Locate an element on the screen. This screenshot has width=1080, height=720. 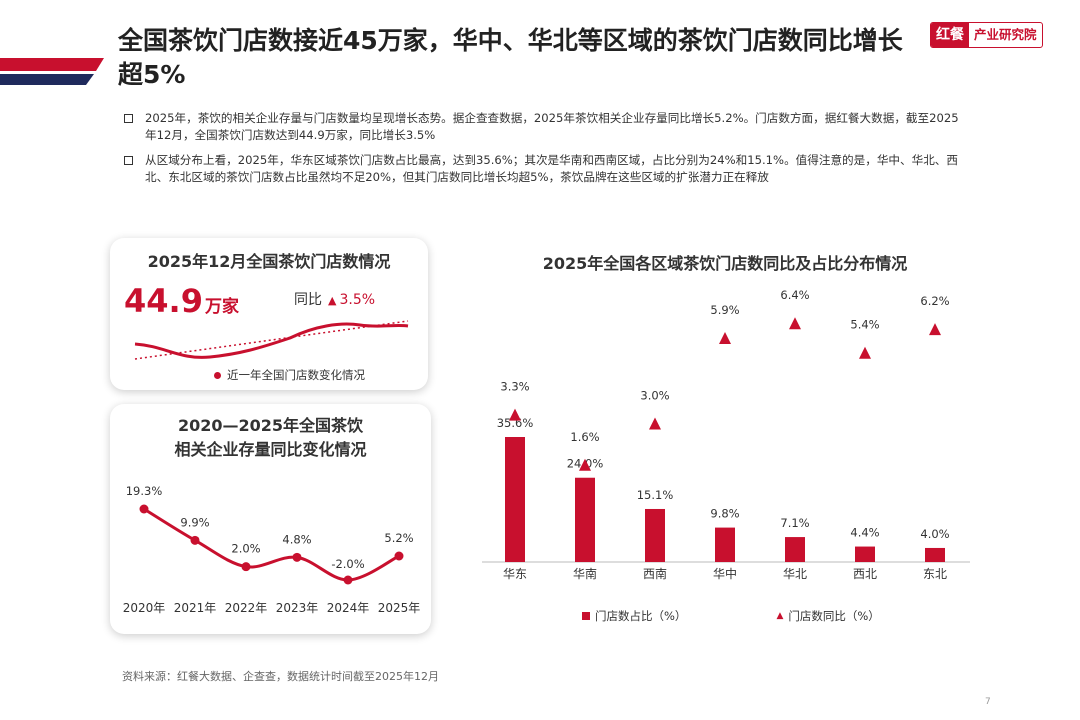
store-count-number: 44.9 is located at coordinates (163, 301).